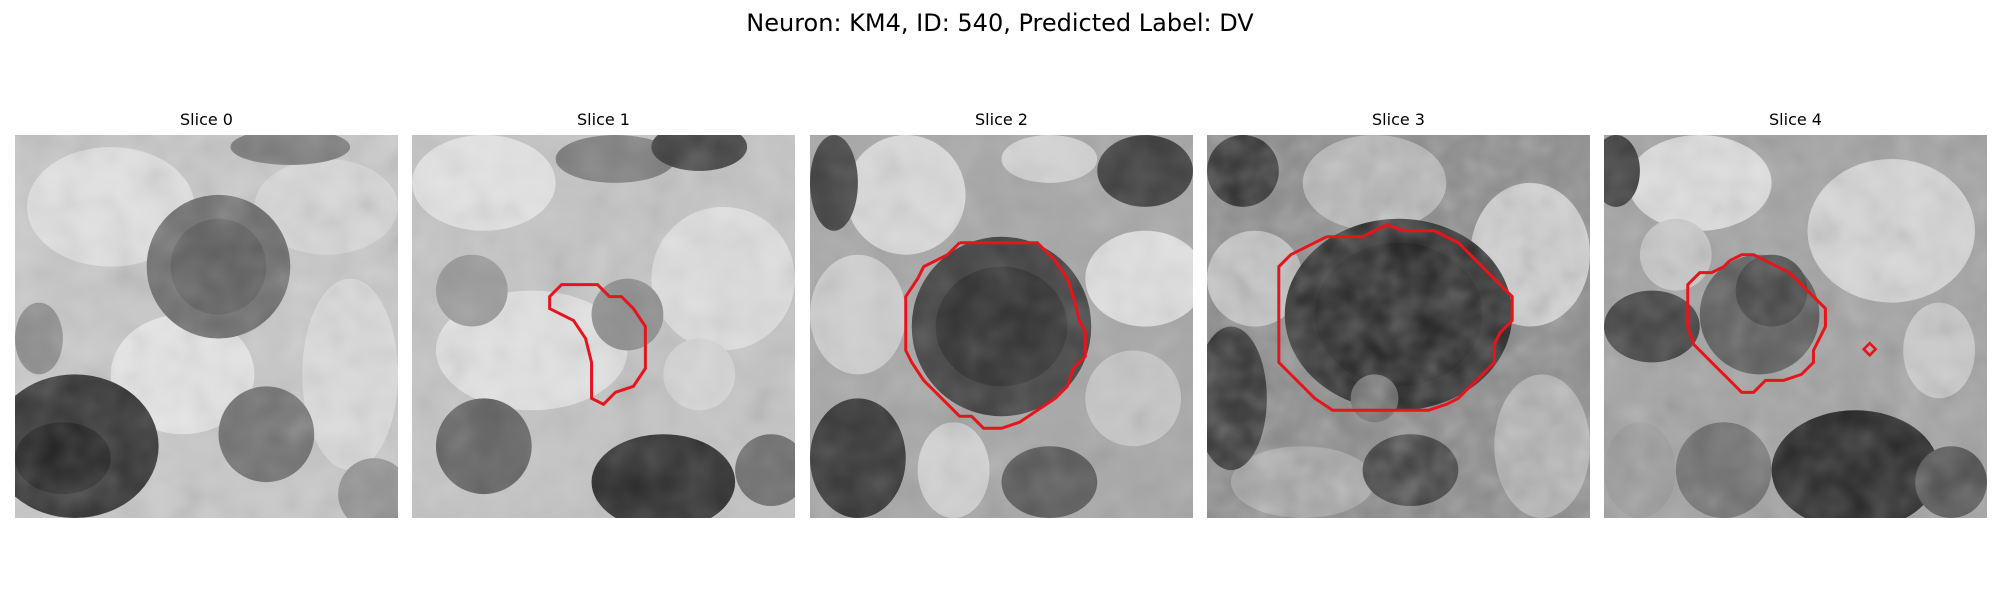 This screenshot has height=600, width=2000. I want to click on slice-0-image-panel, so click(206, 326).